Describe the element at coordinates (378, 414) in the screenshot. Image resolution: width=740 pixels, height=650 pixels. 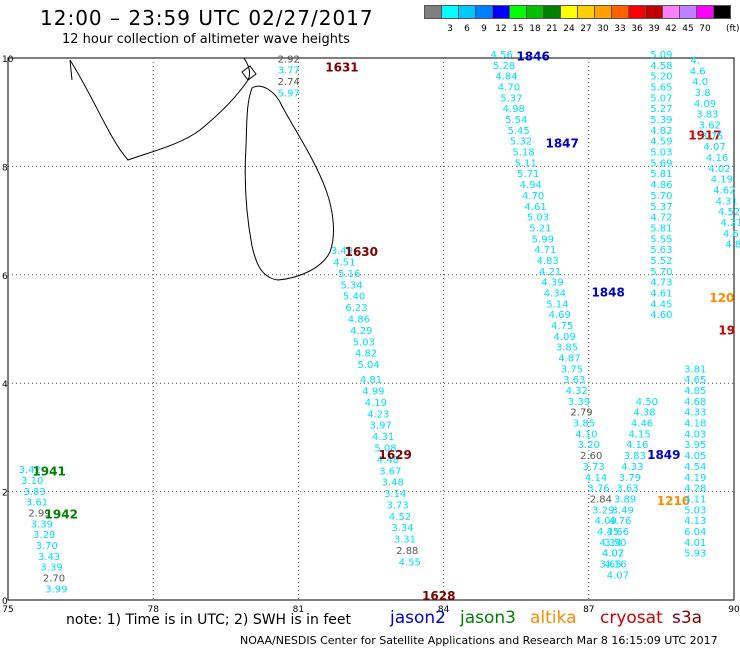
I see `swh-value: 4.23` at that location.